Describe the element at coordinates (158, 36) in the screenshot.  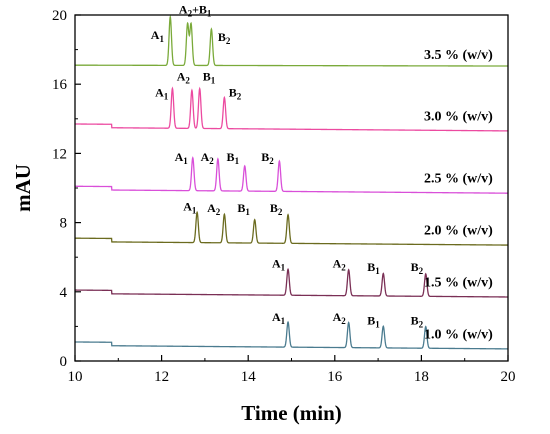
I see `peak-label-A1-s6: A1` at that location.